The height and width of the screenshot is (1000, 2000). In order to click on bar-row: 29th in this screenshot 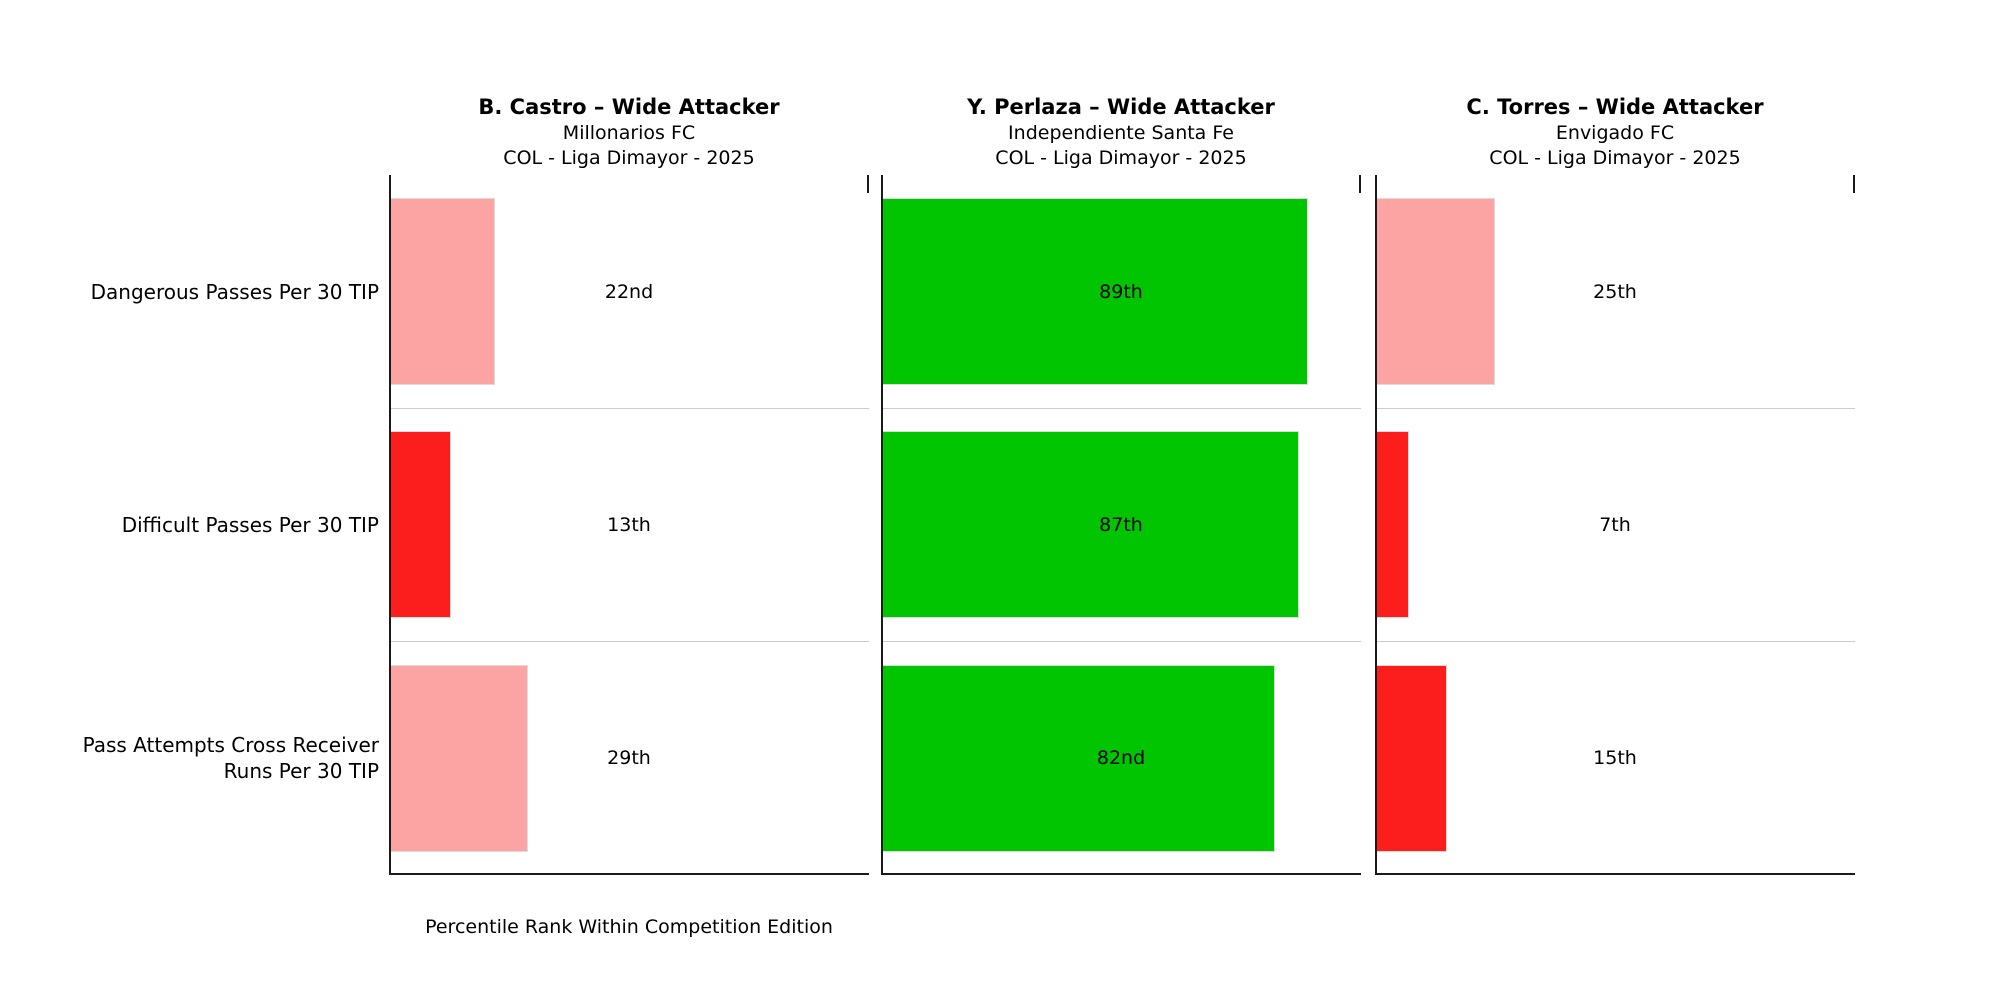, I will do `click(629, 758)`.